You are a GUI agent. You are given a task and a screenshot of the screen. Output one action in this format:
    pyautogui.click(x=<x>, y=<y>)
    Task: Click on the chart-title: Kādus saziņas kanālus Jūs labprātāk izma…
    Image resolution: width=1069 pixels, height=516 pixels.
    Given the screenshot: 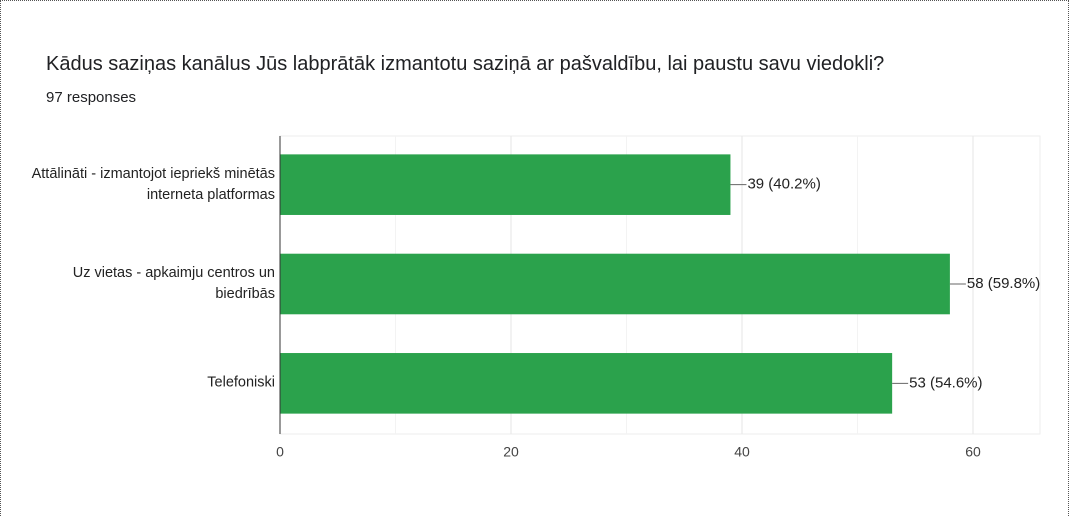 What is the action you would take?
    pyautogui.click(x=465, y=64)
    